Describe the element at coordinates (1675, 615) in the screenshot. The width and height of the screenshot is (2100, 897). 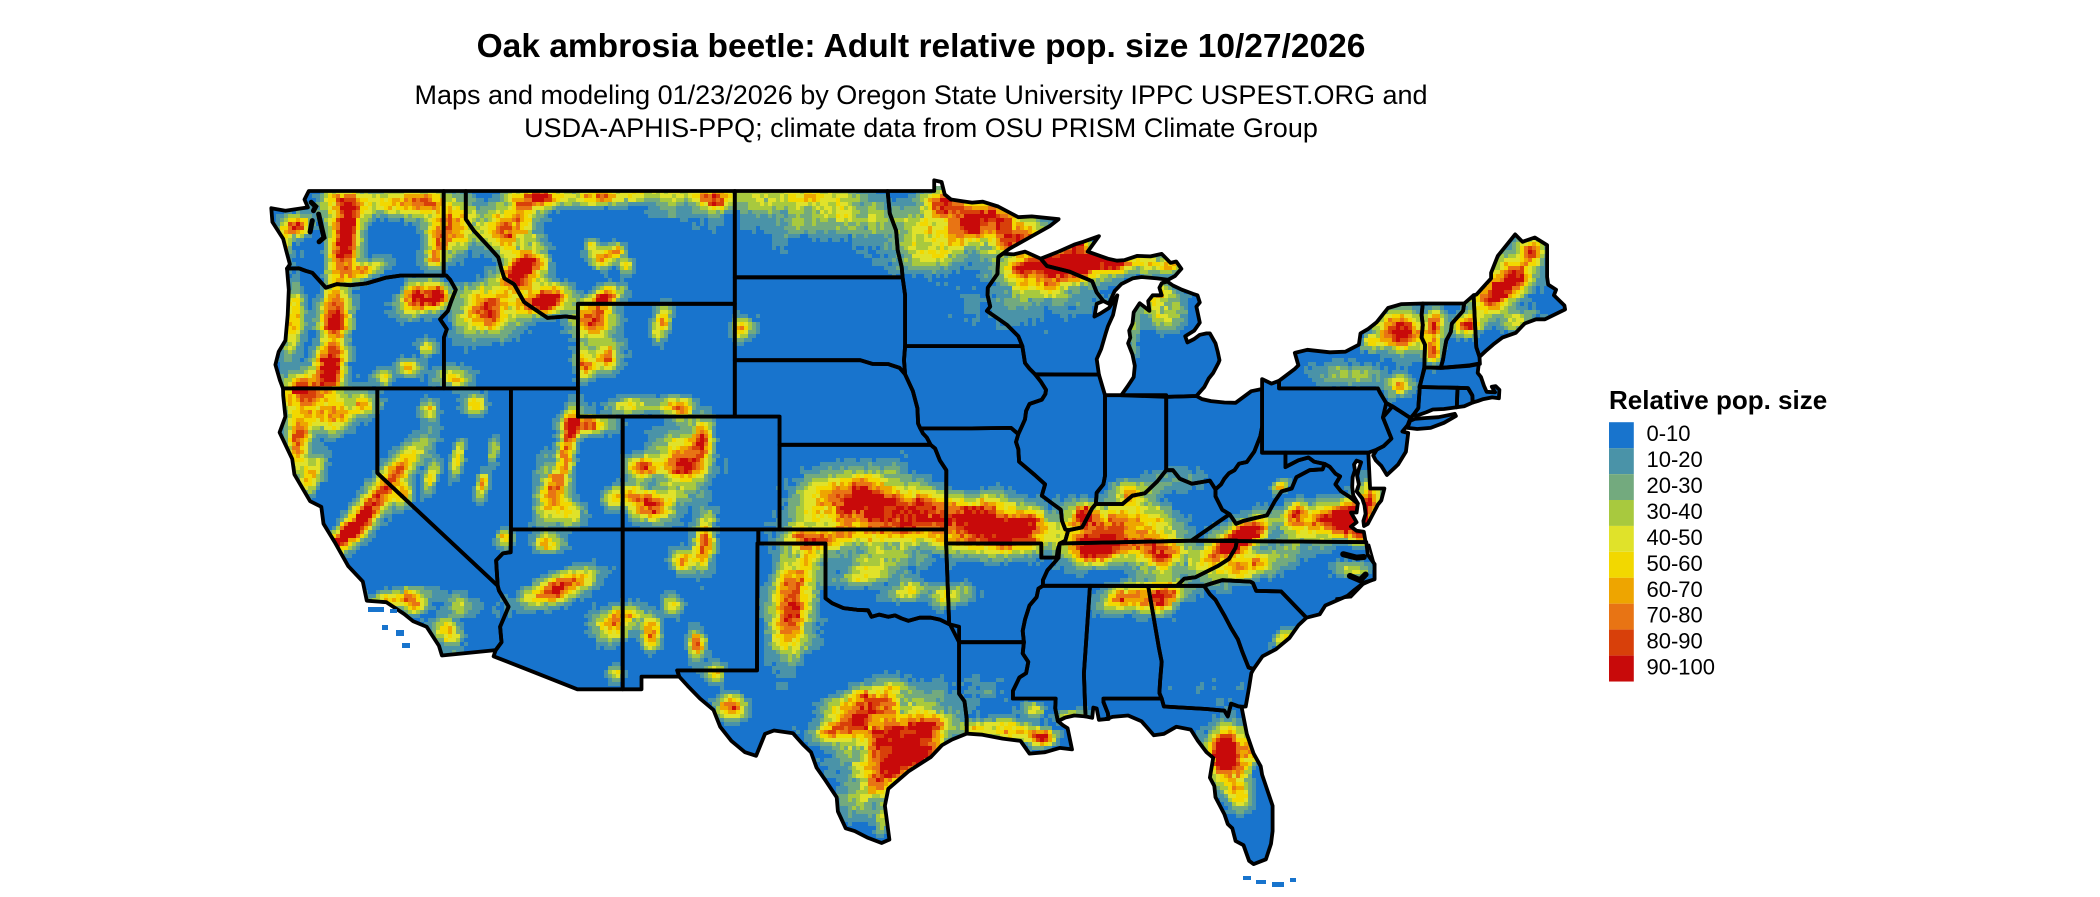
I see `svg-text: 70-80` at that location.